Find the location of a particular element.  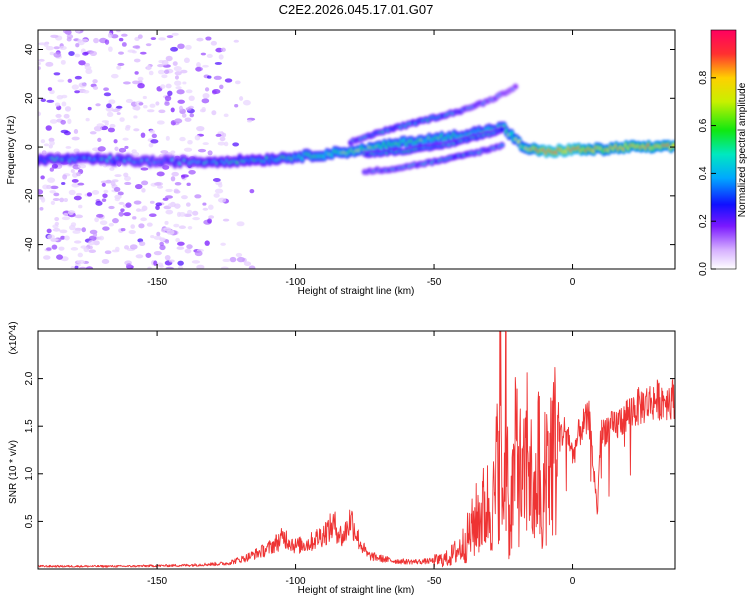

figure-title: C2E2.2026.045.17.01.G07 is located at coordinates (356, 9).